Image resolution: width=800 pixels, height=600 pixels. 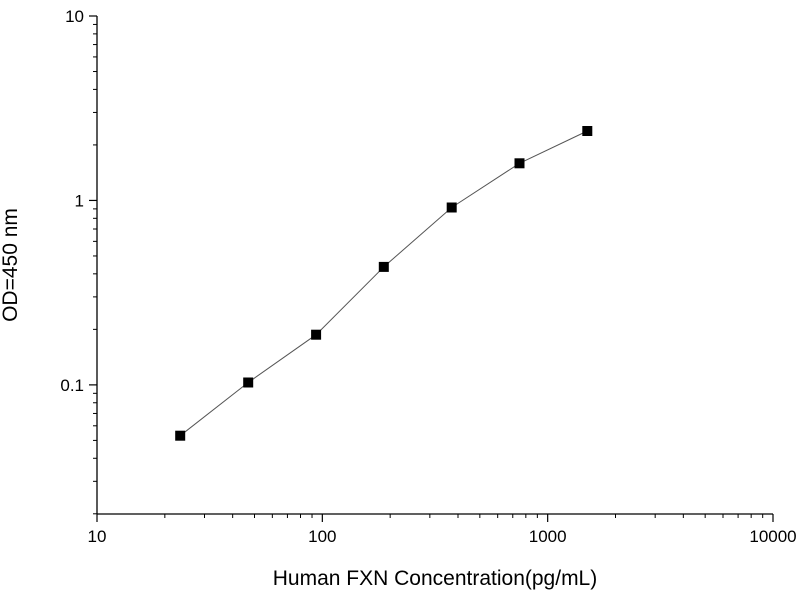 What do you see at coordinates (548, 536) in the screenshot?
I see `x-tick-label: 1000` at bounding box center [548, 536].